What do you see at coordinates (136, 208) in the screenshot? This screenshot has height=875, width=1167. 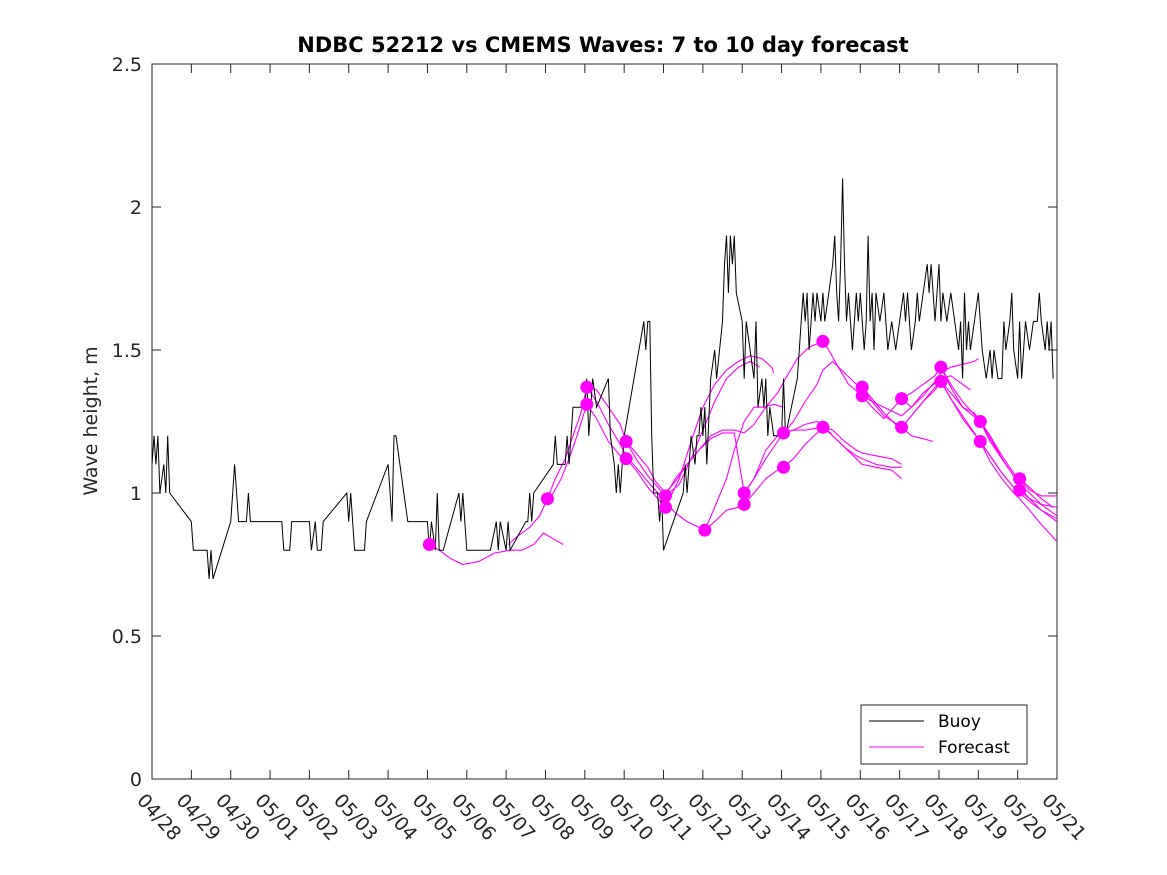 I see `y-tick-label: 2` at bounding box center [136, 208].